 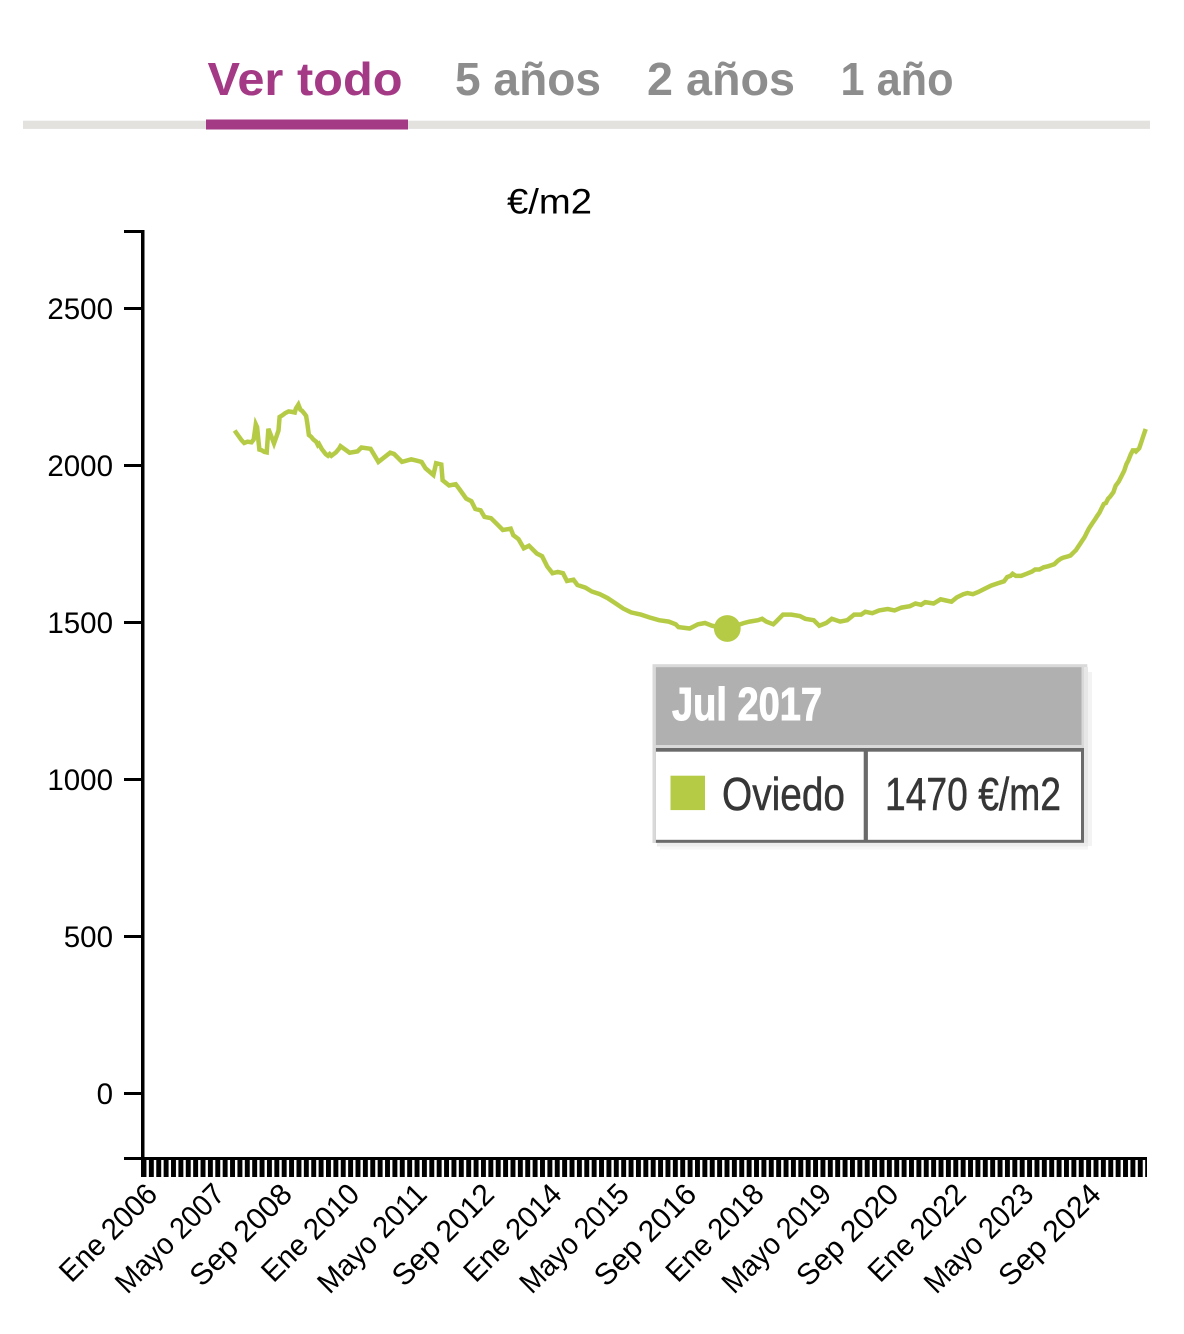 I want to click on svg-text: 2500, so click(x=80, y=309).